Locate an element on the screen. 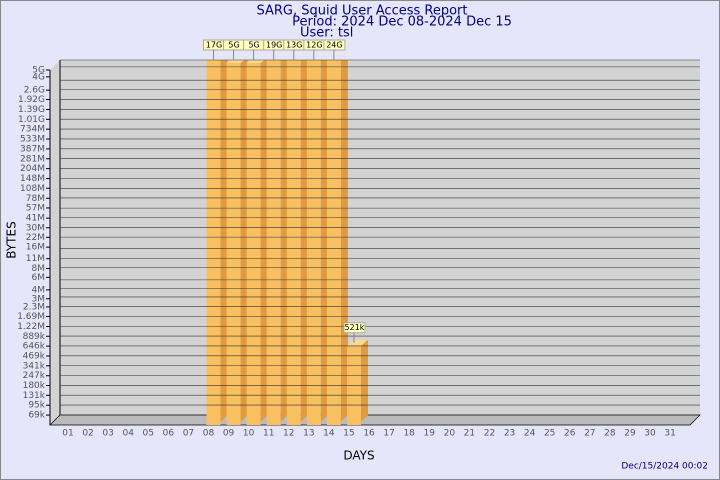  y-tick-label: 469k is located at coordinates (34, 356).